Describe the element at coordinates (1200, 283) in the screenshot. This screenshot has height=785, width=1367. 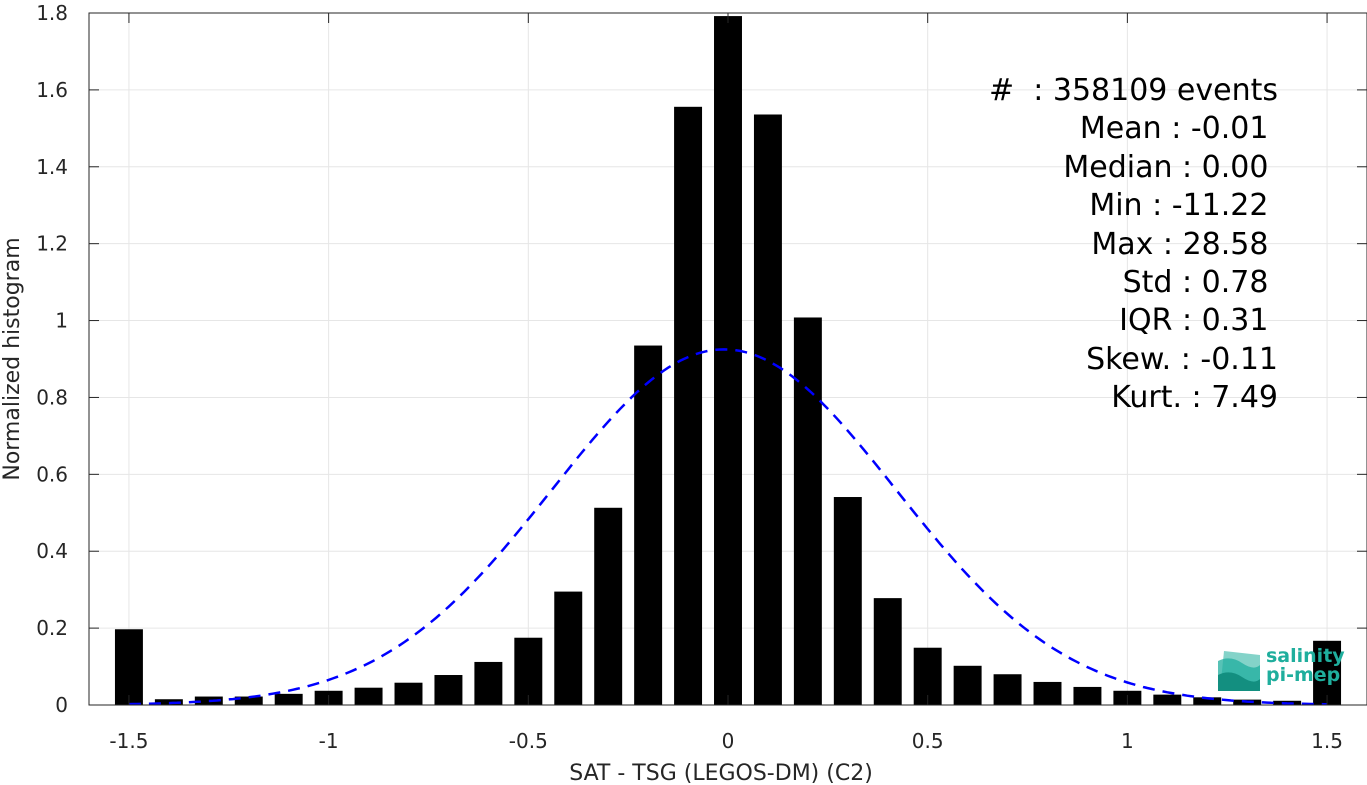
I see `stats-std: Std : 0.78` at that location.